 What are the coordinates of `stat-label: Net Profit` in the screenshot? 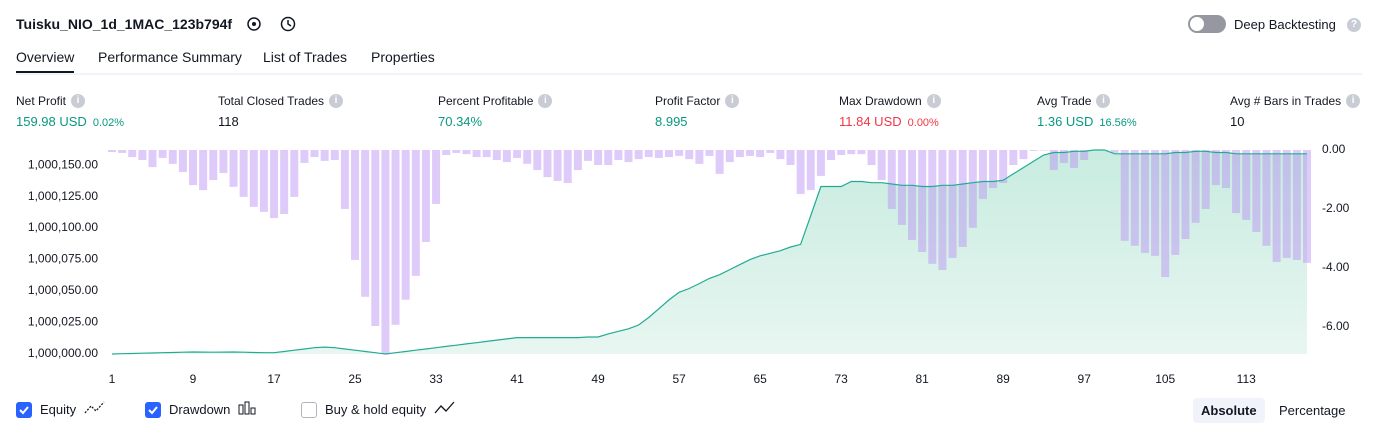 It's located at (41, 101).